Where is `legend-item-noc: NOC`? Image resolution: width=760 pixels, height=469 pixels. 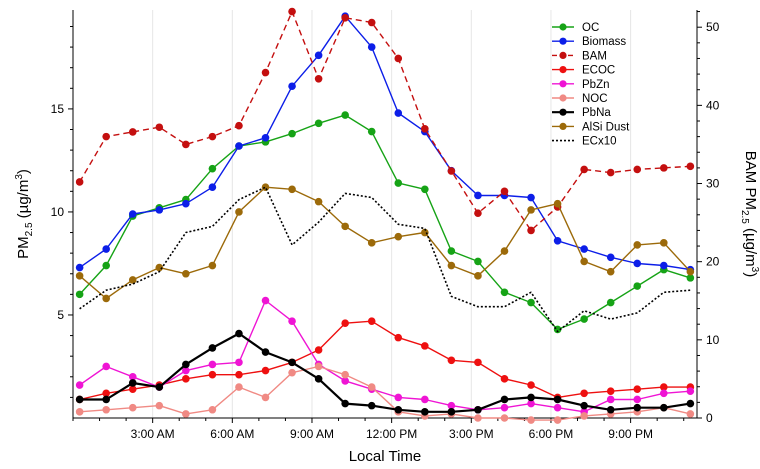
legend-item-noc: NOC is located at coordinates (580, 99).